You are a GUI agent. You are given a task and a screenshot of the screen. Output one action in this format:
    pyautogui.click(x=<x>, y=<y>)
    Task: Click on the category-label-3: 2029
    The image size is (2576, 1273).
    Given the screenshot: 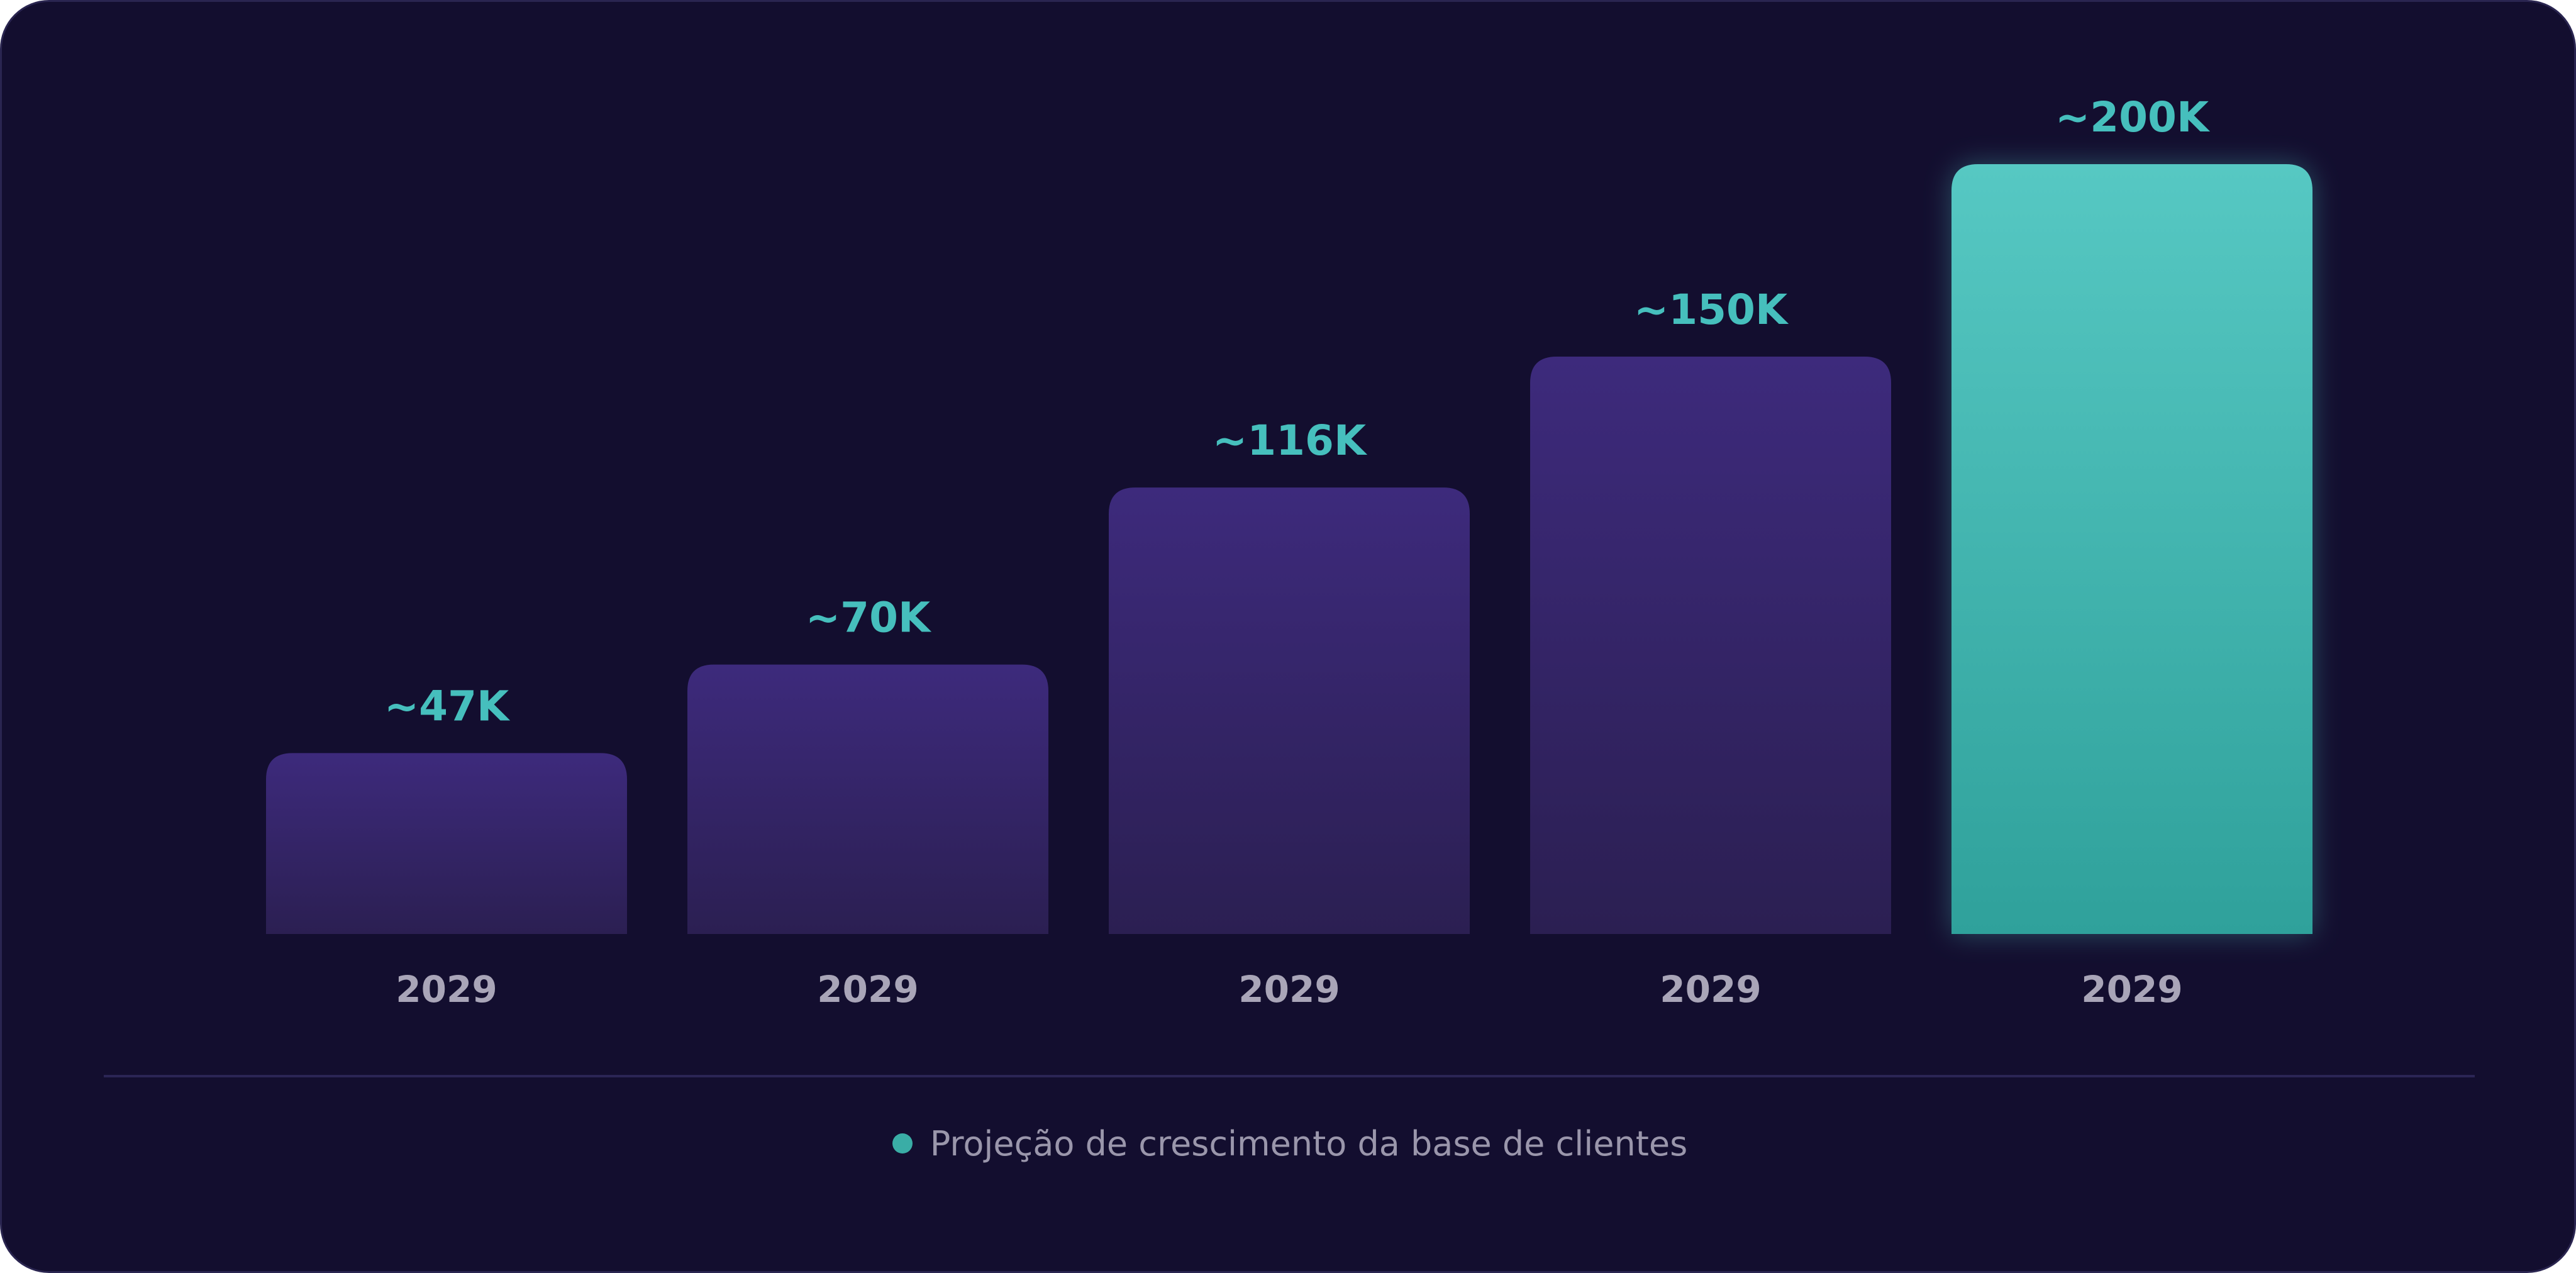 What is the action you would take?
    pyautogui.click(x=1289, y=989)
    